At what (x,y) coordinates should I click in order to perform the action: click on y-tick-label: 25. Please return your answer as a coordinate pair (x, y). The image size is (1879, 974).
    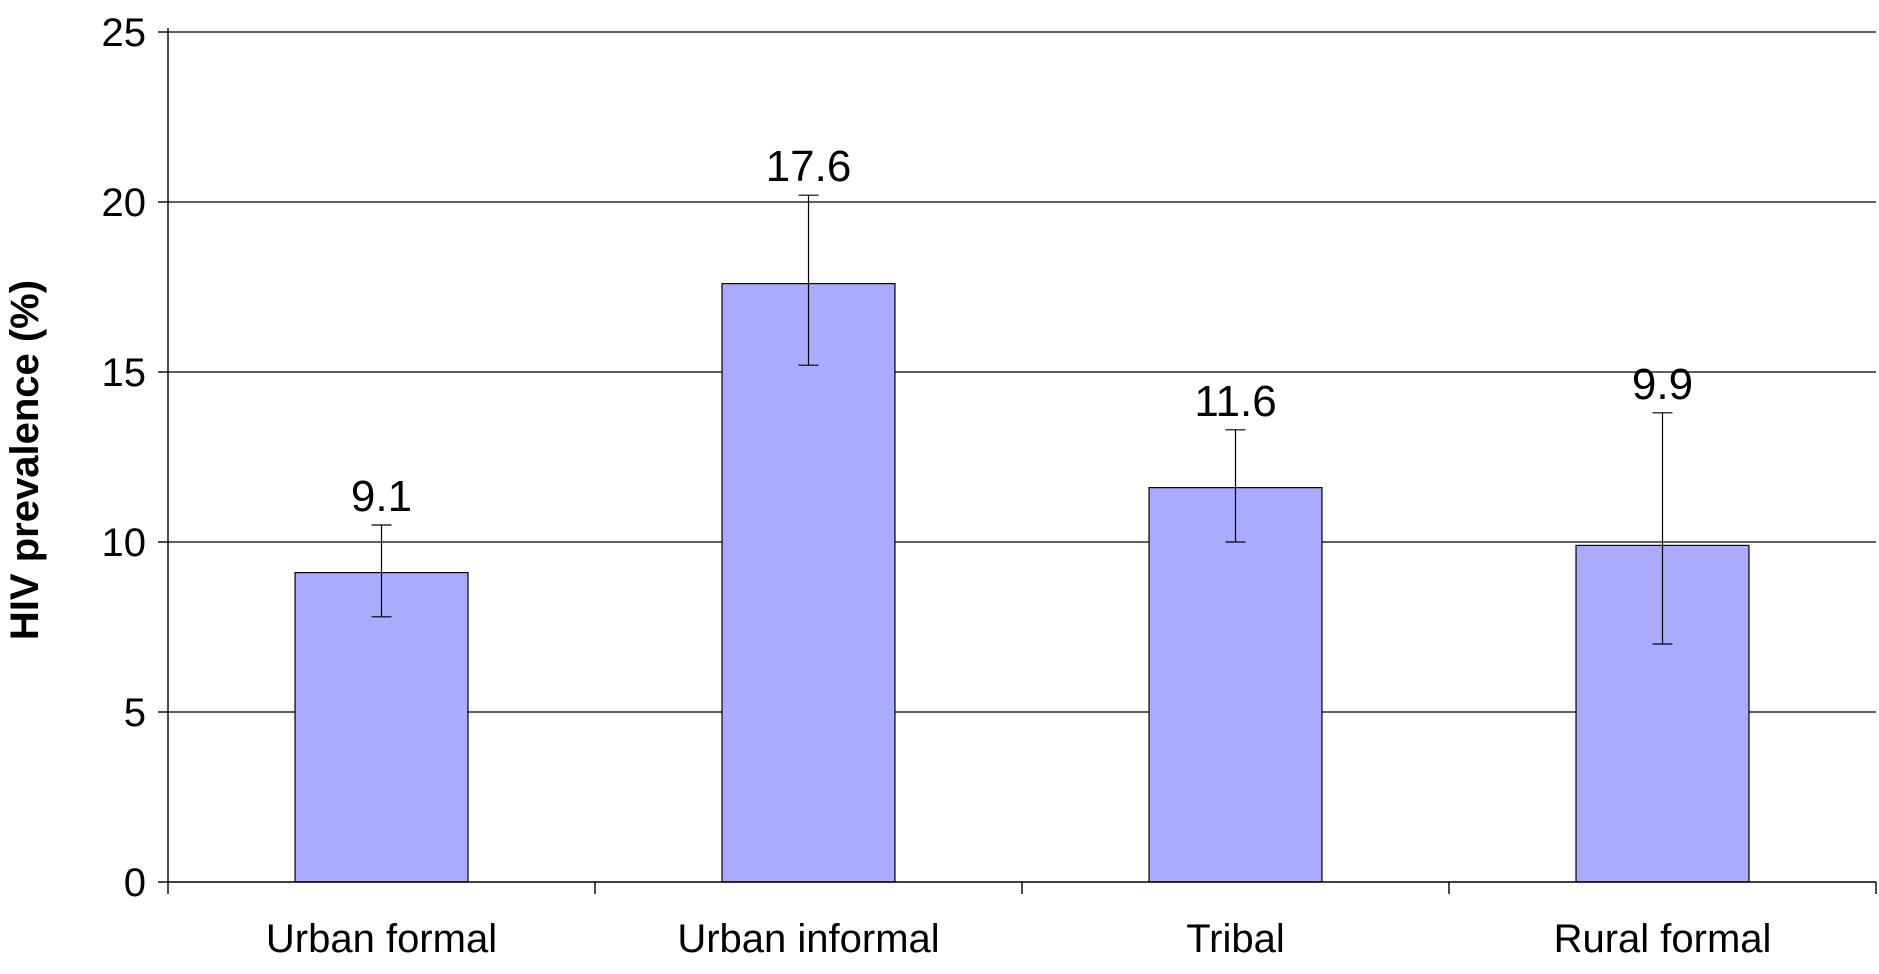
    Looking at the image, I should click on (124, 33).